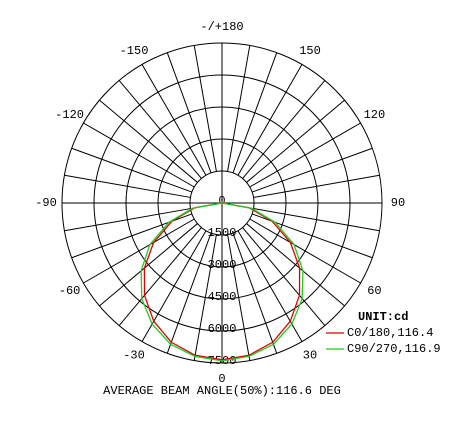 This screenshot has width=458, height=448. I want to click on angle-tick-label: -90, so click(46, 203).